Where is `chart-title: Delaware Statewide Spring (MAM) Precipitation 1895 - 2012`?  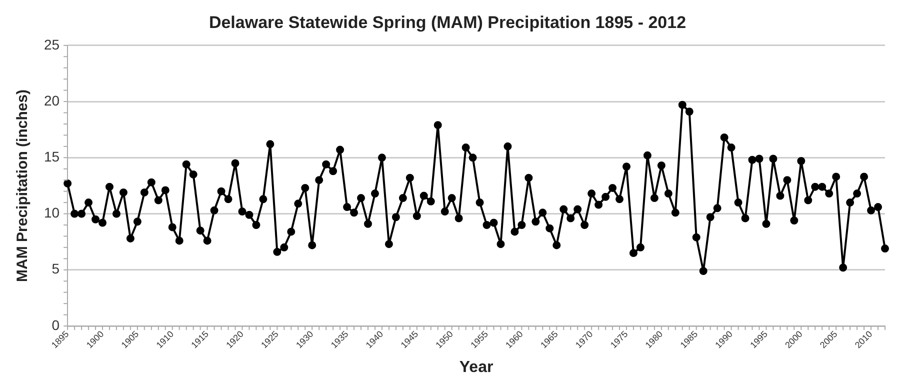
chart-title: Delaware Statewide Spring (MAM) Precipitation 1895 - 2012 is located at coordinates (447, 22).